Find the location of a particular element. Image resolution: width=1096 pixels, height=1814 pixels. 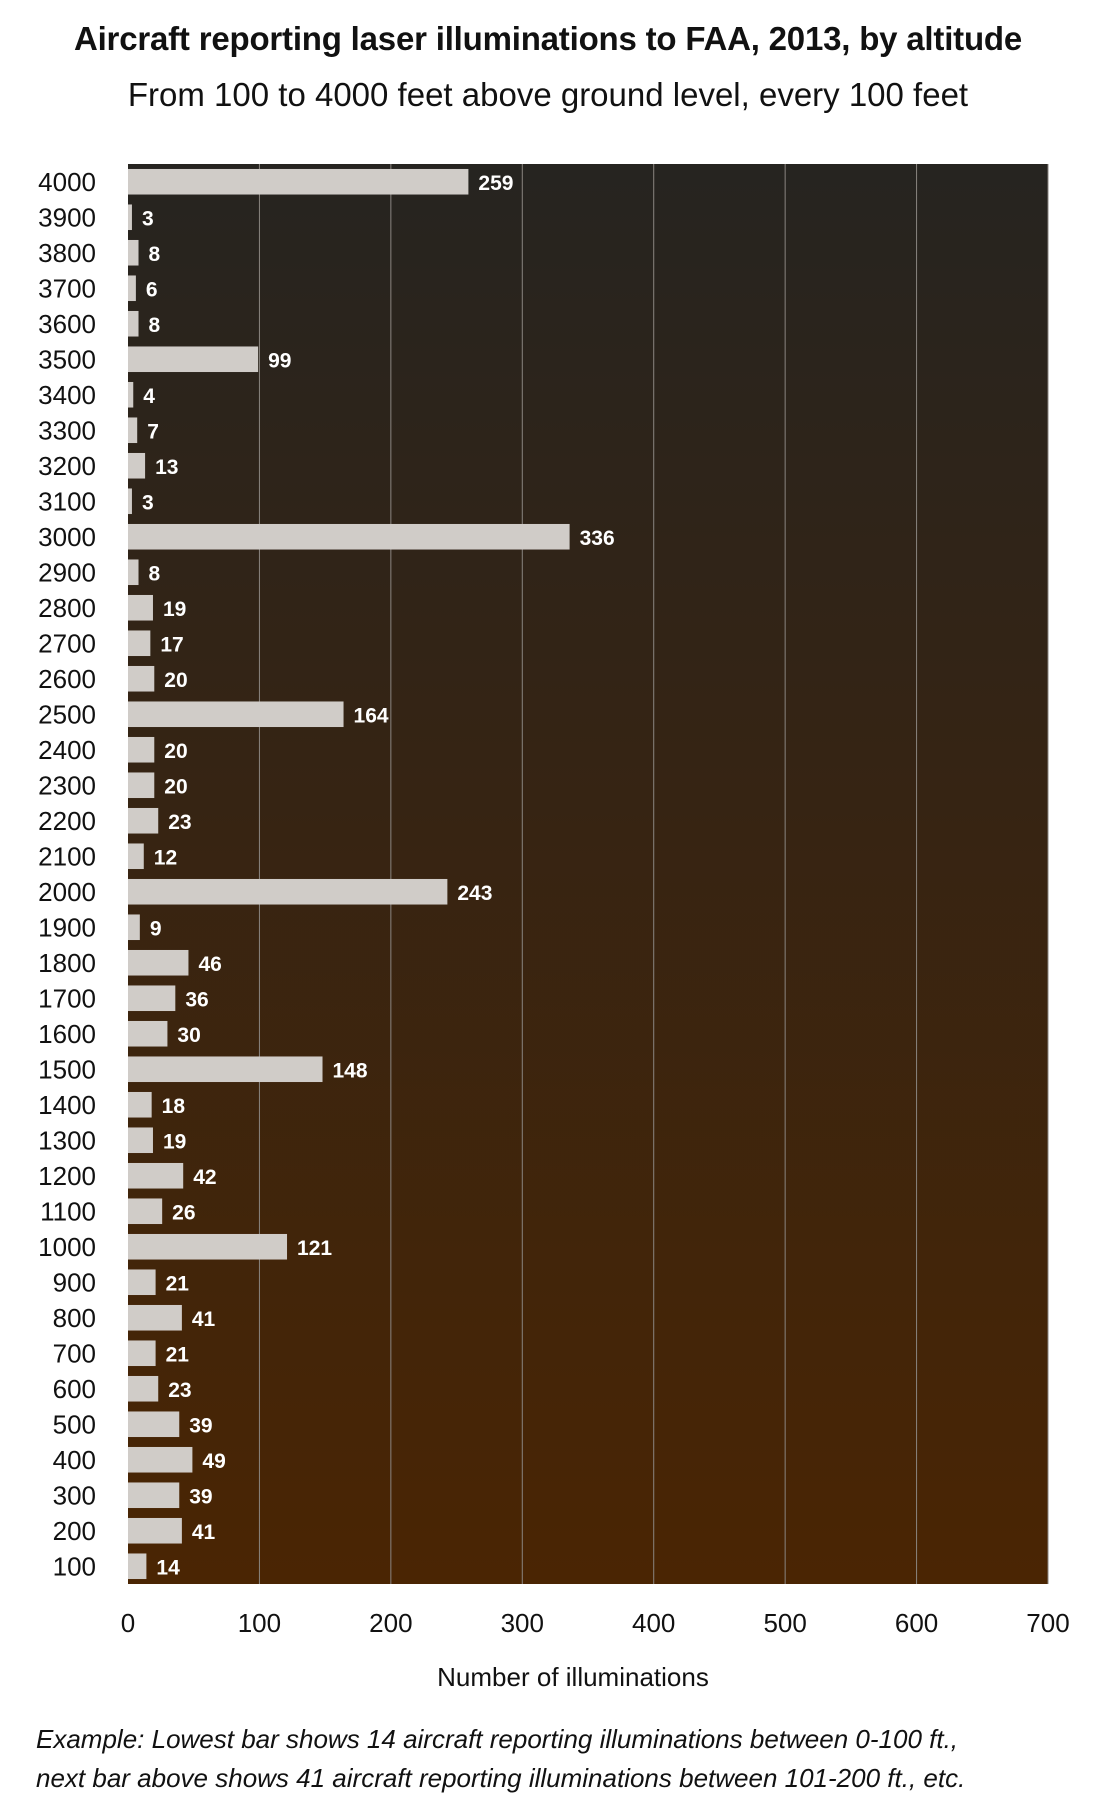

y-tick-label: 3000 is located at coordinates (67, 537).